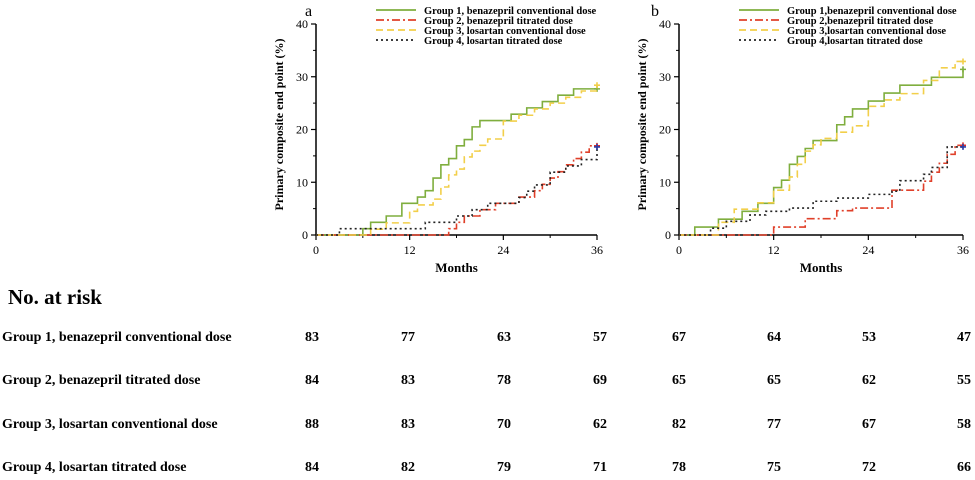  Describe the element at coordinates (655, 11) in the screenshot. I see `panel-letter: b` at that location.